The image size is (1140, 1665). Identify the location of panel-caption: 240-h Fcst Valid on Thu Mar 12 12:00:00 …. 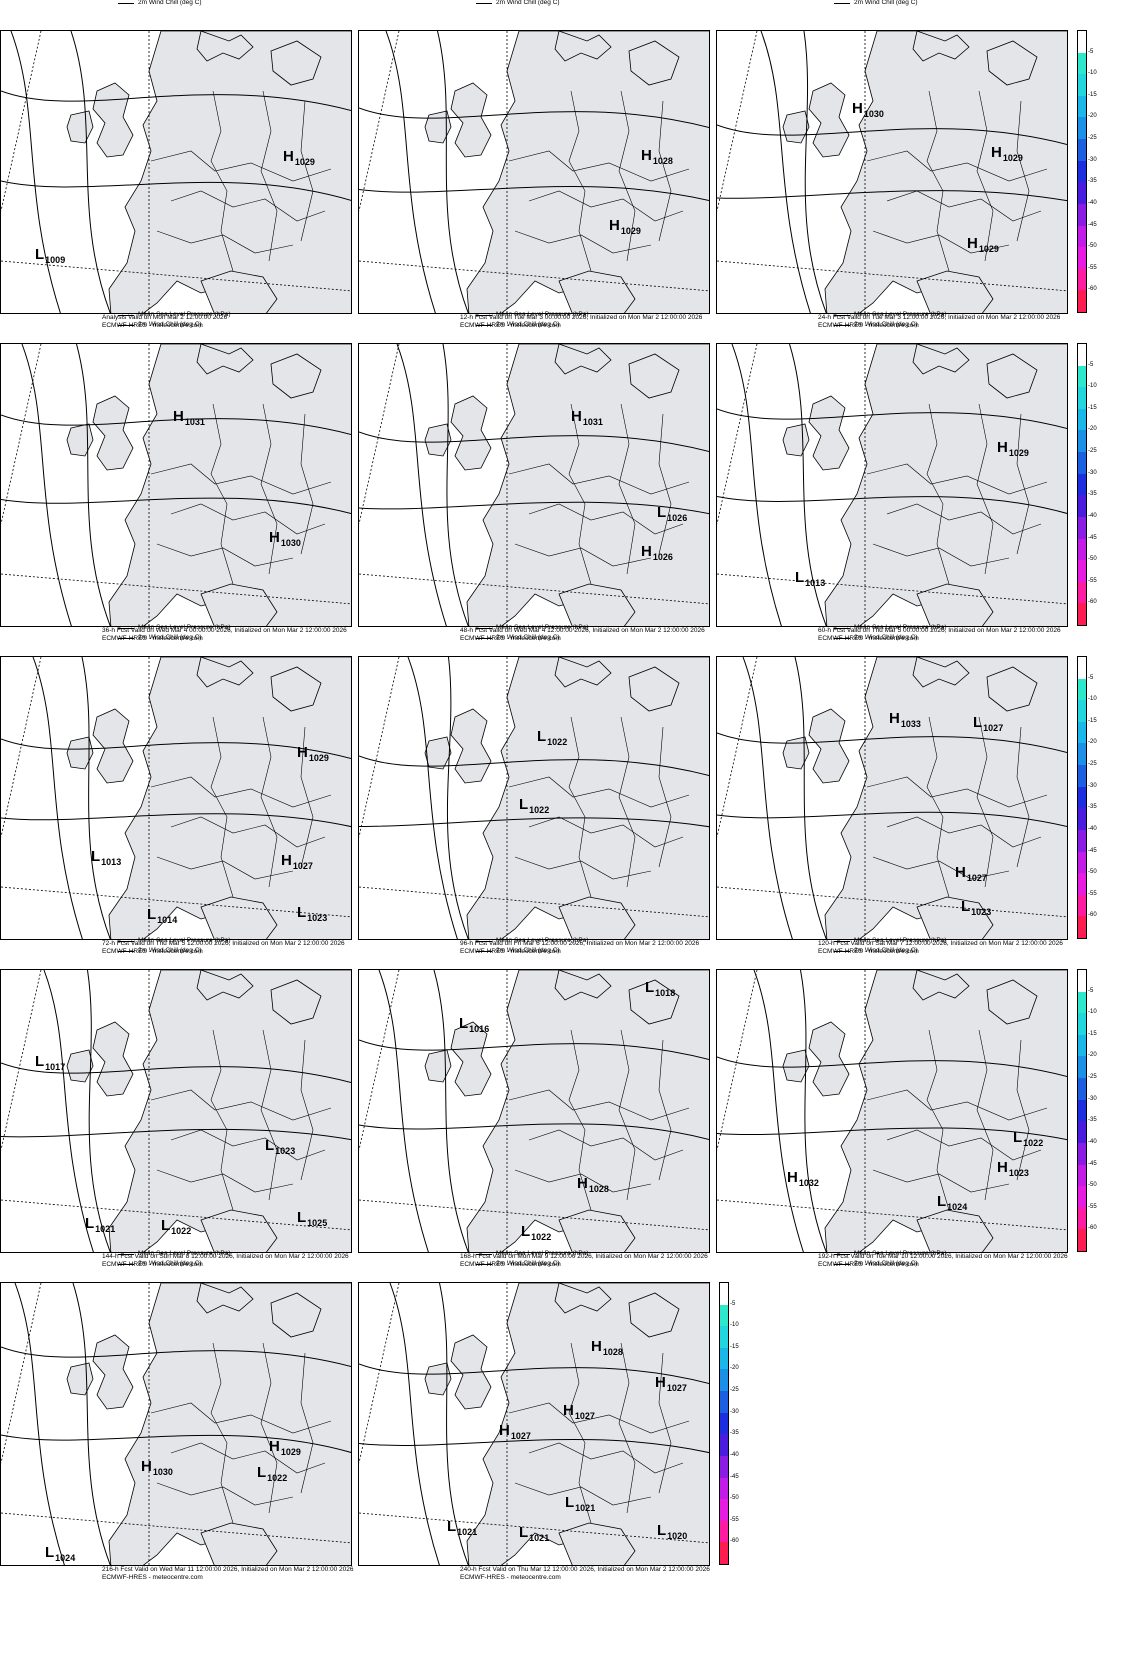
(585, 1574).